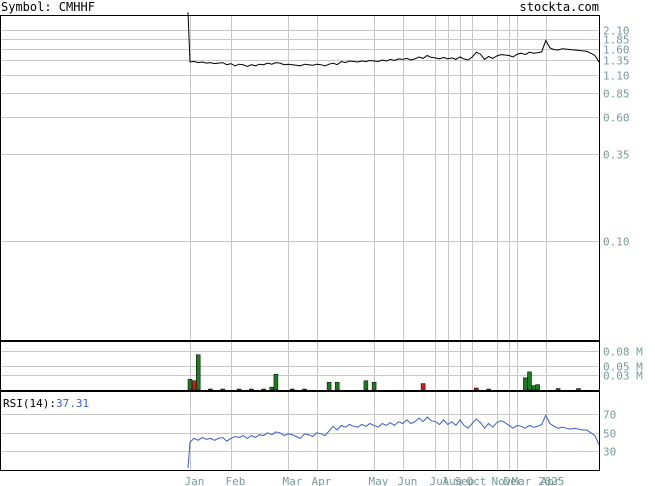 This screenshot has height=486, width=655. Describe the element at coordinates (538, 480) in the screenshot. I see `x-tick-label: Mar 2025` at that location.